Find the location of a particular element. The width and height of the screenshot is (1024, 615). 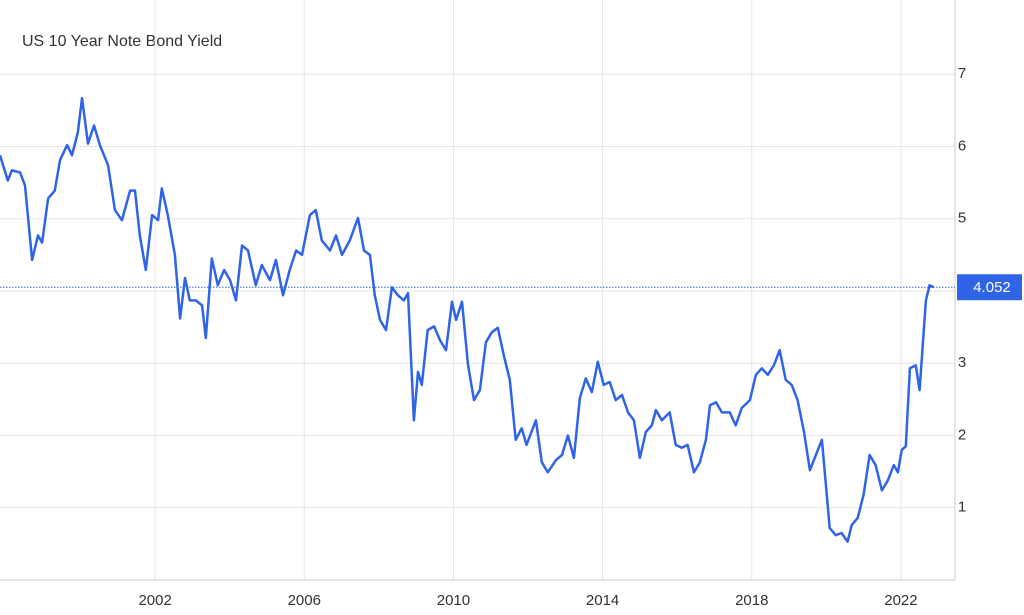

chart-title: US 10 Year Note Bond Yield is located at coordinates (122, 41).